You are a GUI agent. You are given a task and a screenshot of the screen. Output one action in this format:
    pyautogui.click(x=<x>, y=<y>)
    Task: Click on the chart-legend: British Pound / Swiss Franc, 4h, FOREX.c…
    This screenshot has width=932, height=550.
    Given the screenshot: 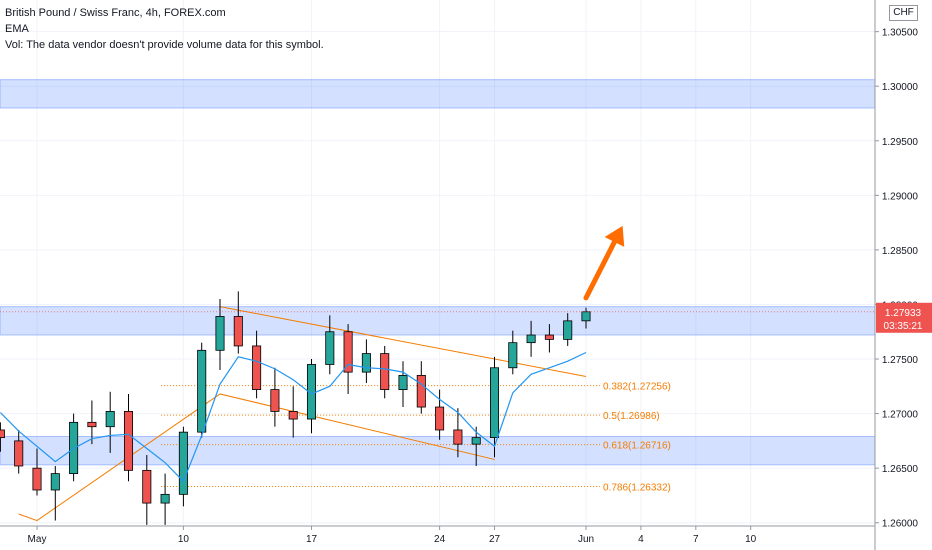 What is the action you would take?
    pyautogui.click(x=164, y=29)
    